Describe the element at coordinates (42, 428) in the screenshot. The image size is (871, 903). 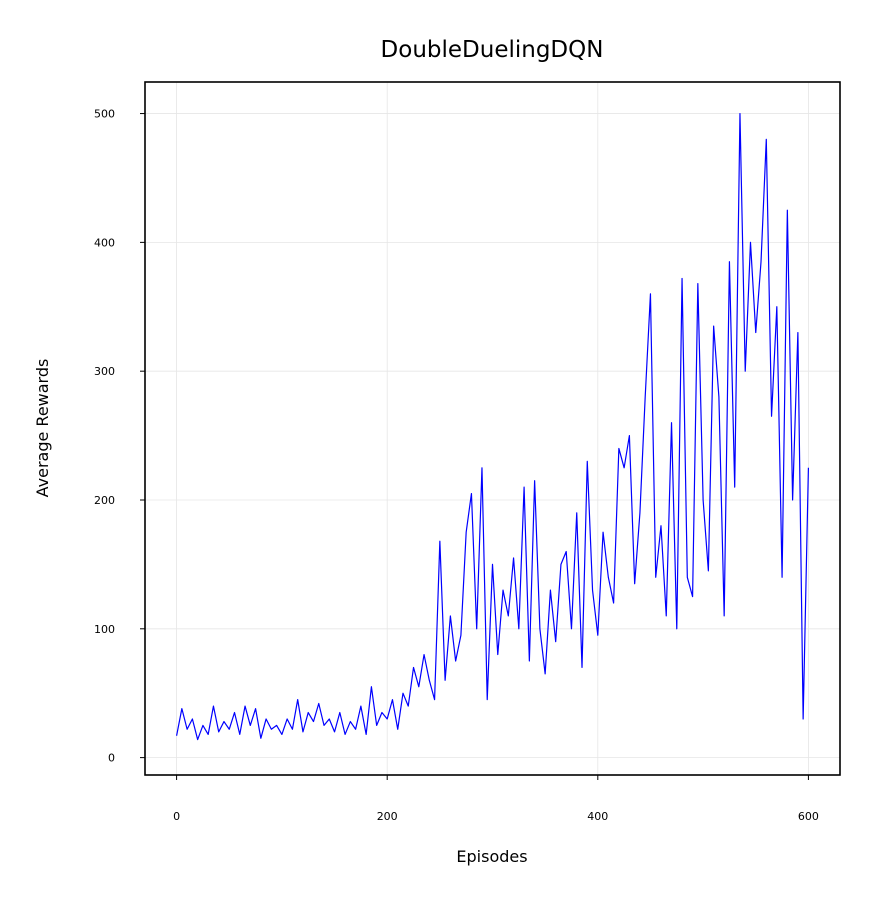
I see `y-axis-label: Average Rewards` at that location.